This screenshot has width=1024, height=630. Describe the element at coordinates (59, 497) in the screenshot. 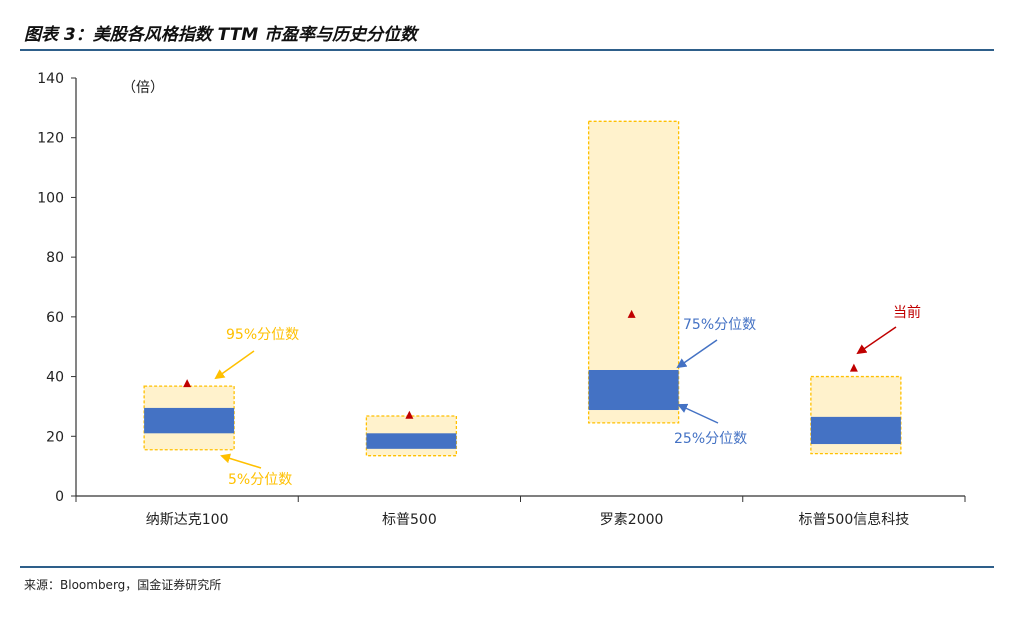

I see `y-tick-label: 0` at that location.